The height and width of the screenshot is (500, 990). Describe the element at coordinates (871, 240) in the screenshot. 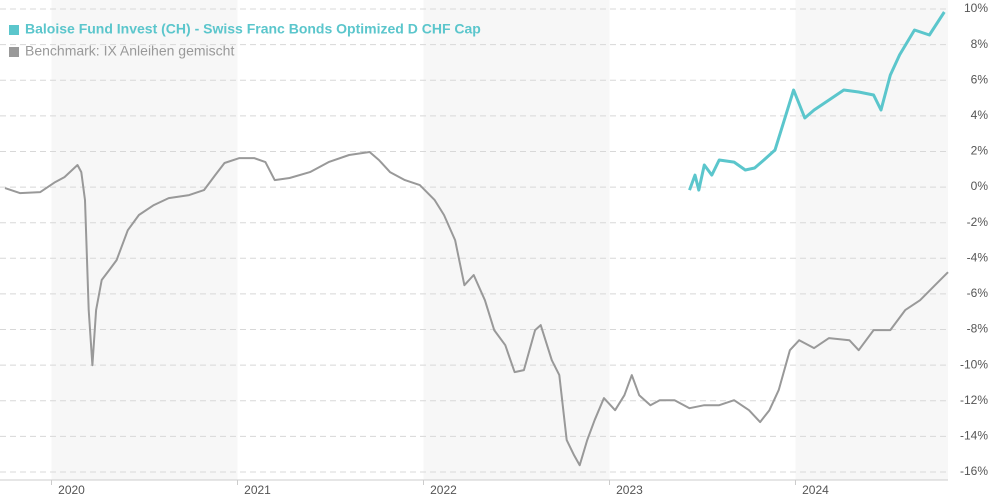

I see `year-band` at that location.